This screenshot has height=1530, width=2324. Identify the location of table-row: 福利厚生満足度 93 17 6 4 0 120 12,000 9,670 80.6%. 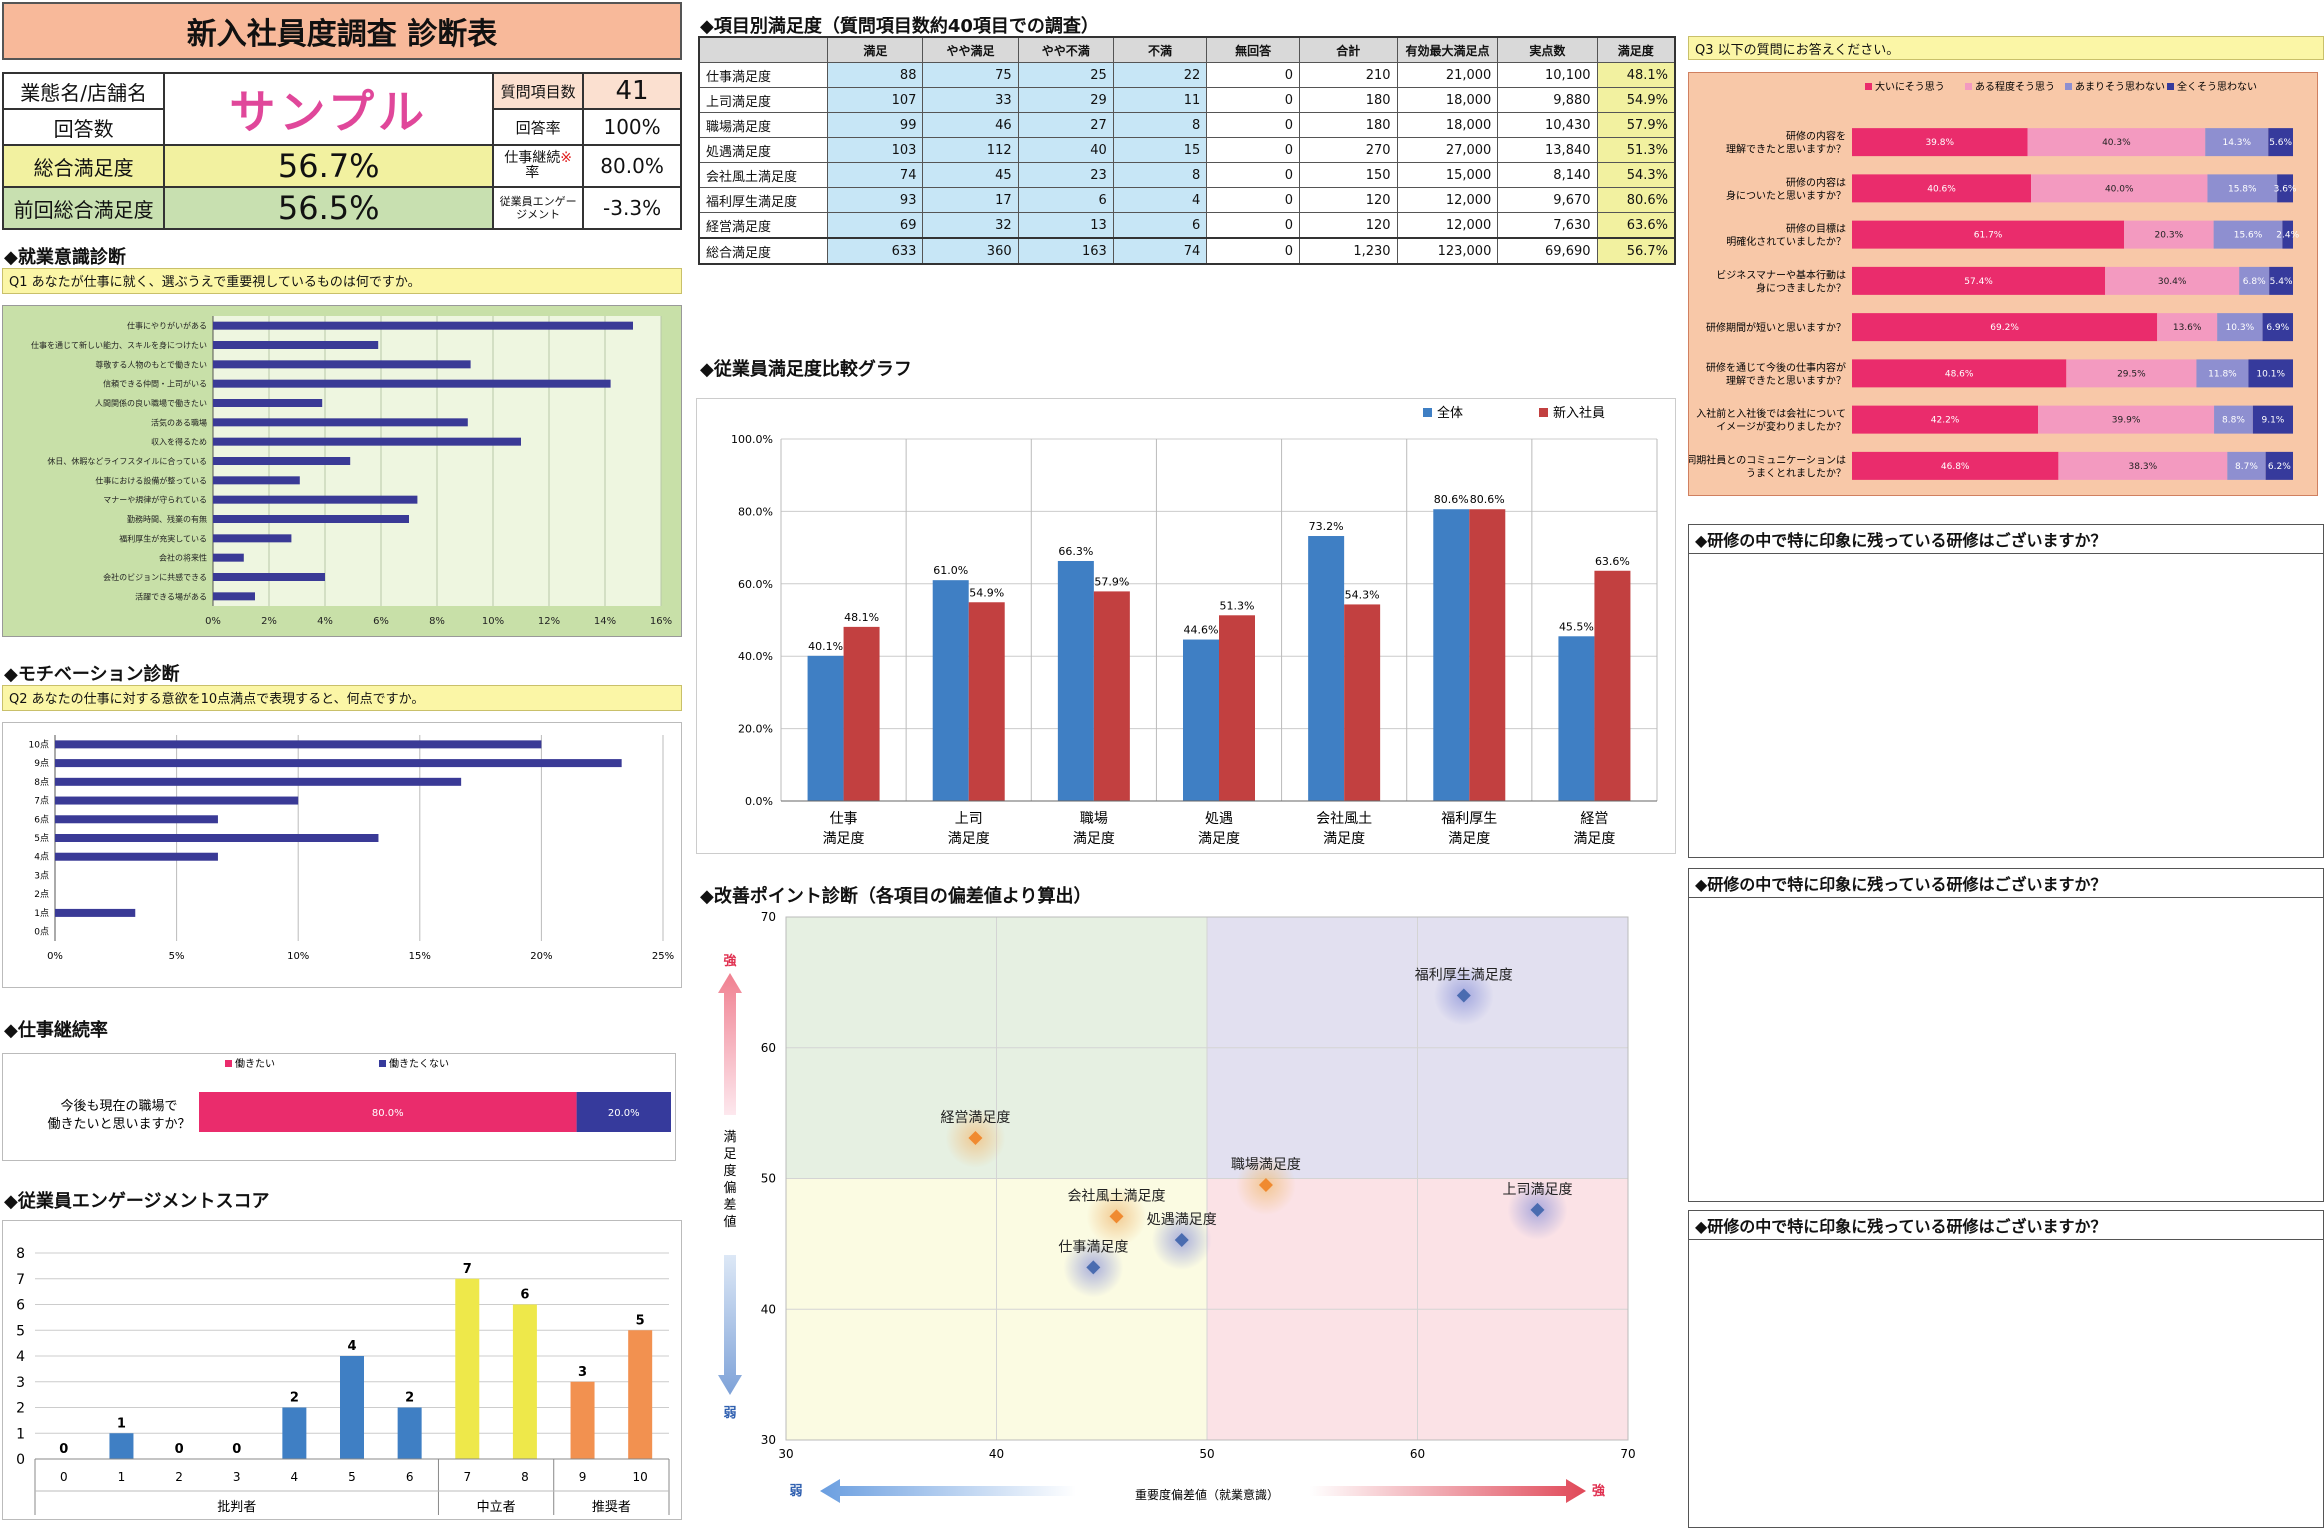
(1187, 200).